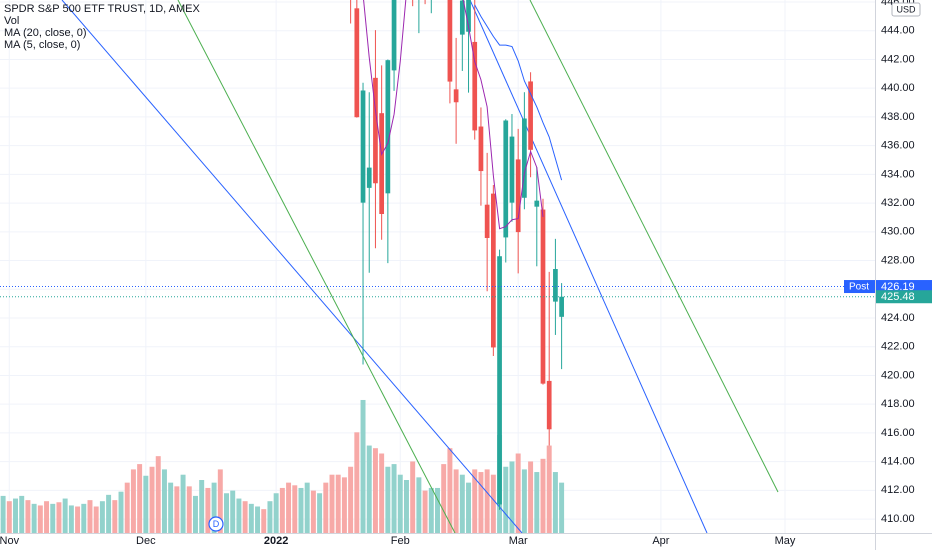  I want to click on y-tick-label: 412.00, so click(898, 490).